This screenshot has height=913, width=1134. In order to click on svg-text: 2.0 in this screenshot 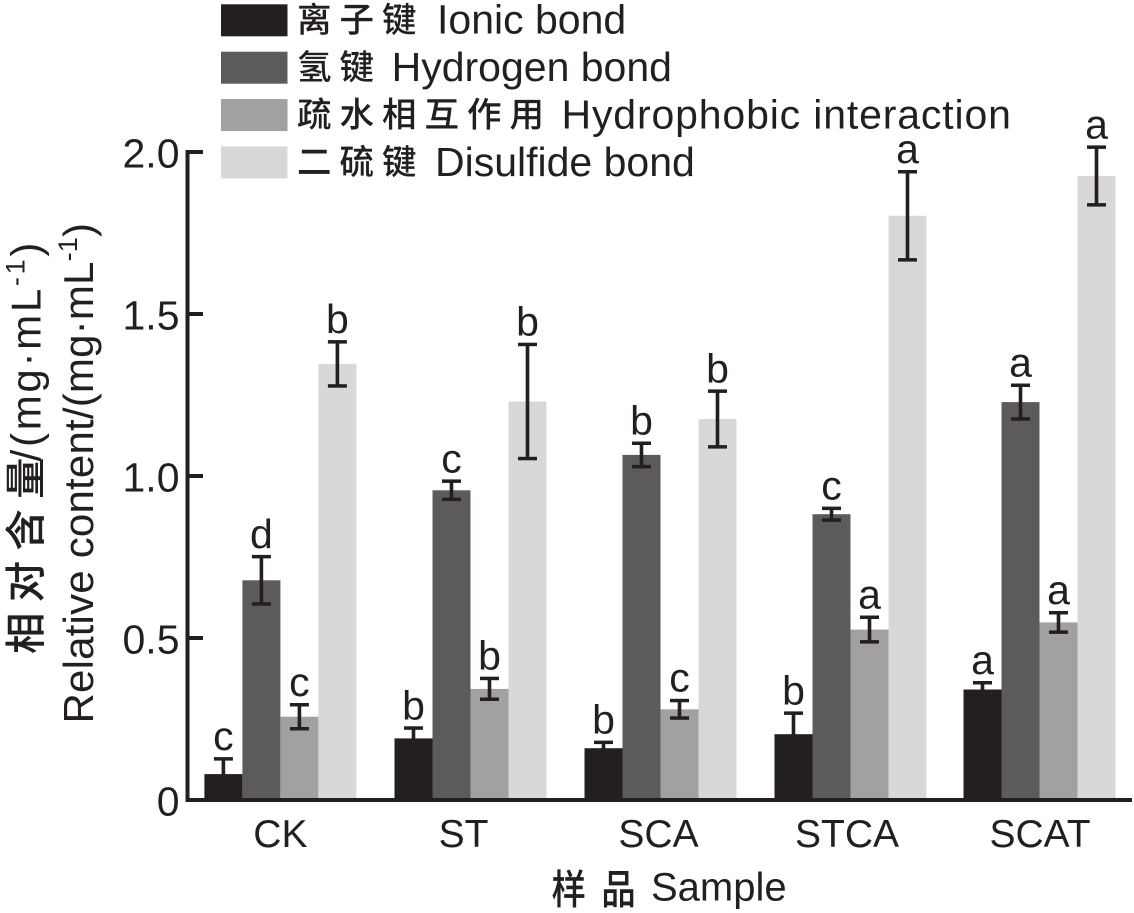, I will do `click(151, 153)`.